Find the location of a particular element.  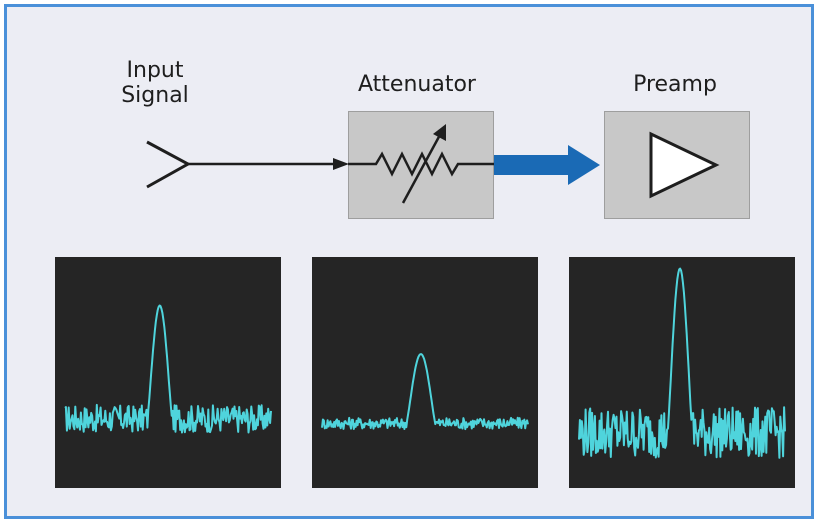

spectrum-trace-input is located at coordinates (168, 369).